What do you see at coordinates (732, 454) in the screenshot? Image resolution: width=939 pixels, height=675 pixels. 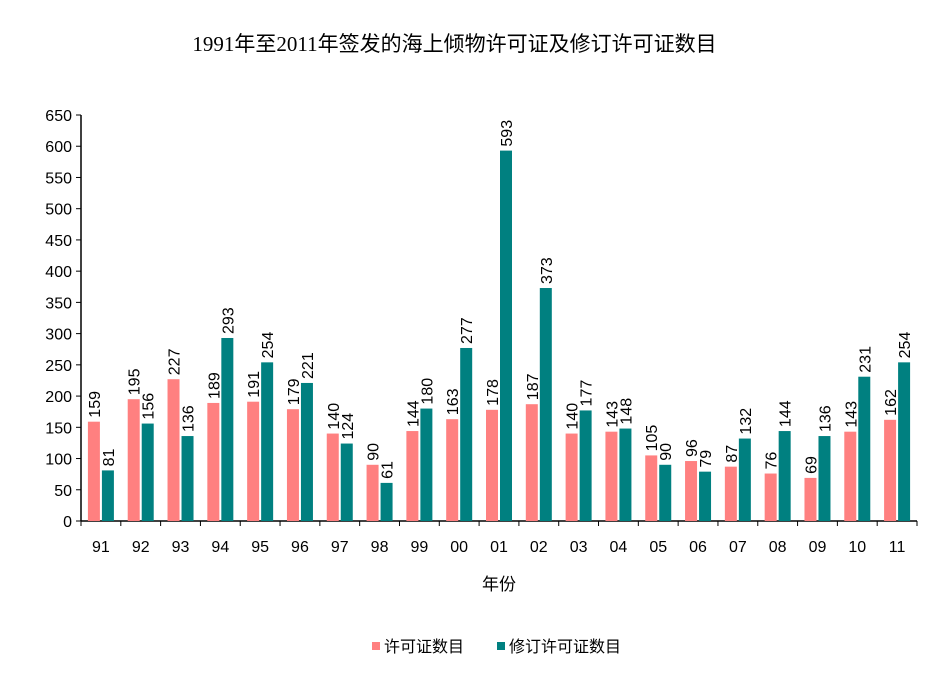 I see `data-label: 87` at bounding box center [732, 454].